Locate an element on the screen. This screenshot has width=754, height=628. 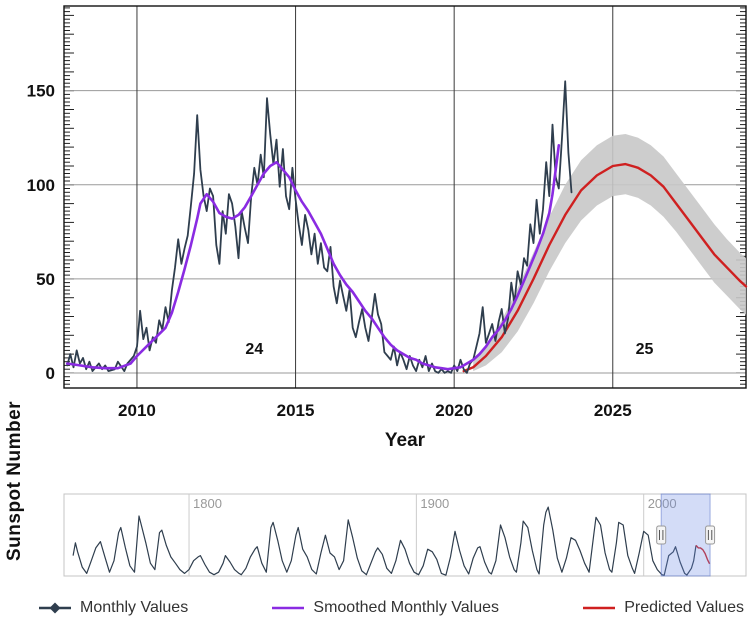
y-tick-label: 150 is located at coordinates (41, 91).